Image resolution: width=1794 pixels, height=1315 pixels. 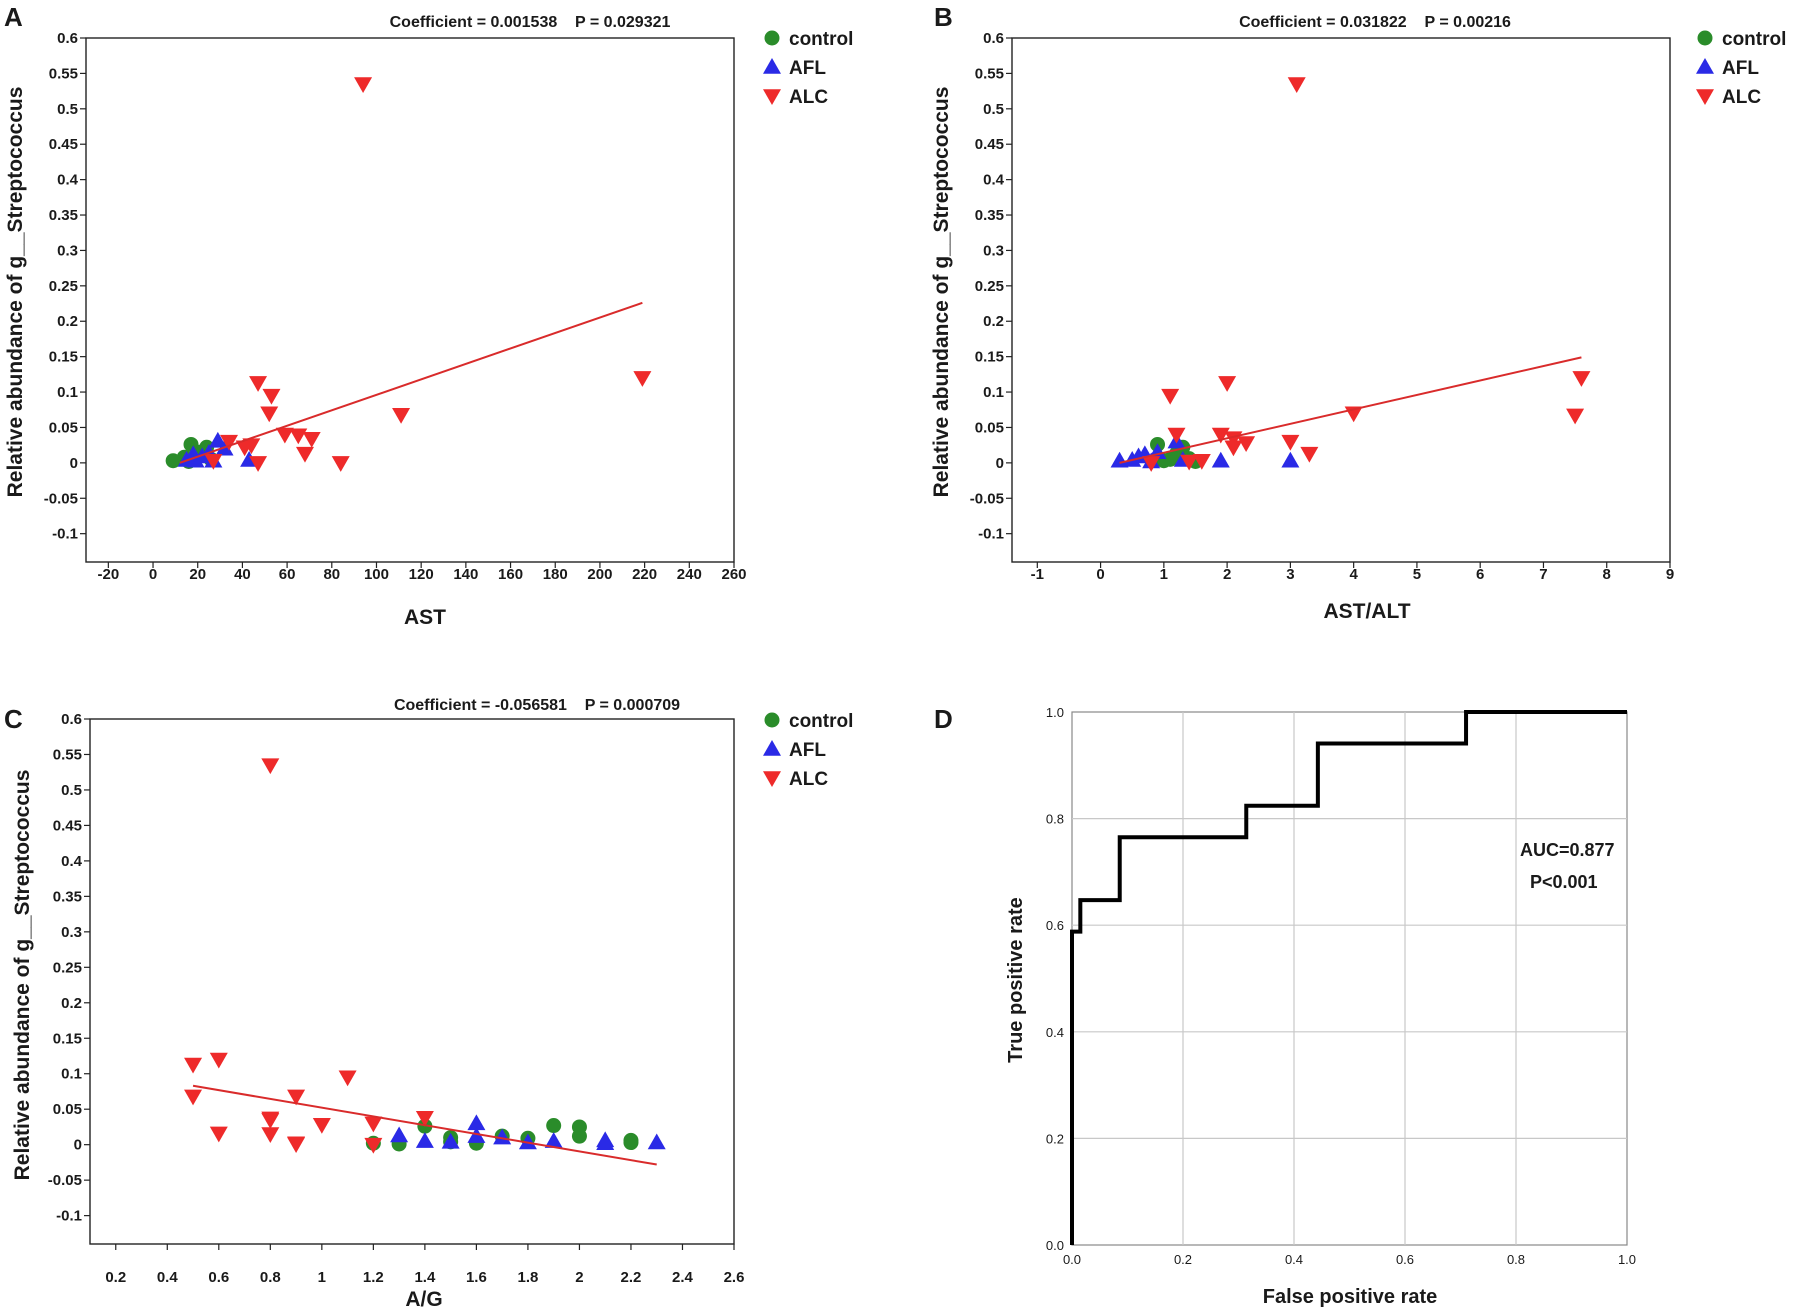 What do you see at coordinates (1543, 574) in the screenshot?
I see `x-tick-label: 7` at bounding box center [1543, 574].